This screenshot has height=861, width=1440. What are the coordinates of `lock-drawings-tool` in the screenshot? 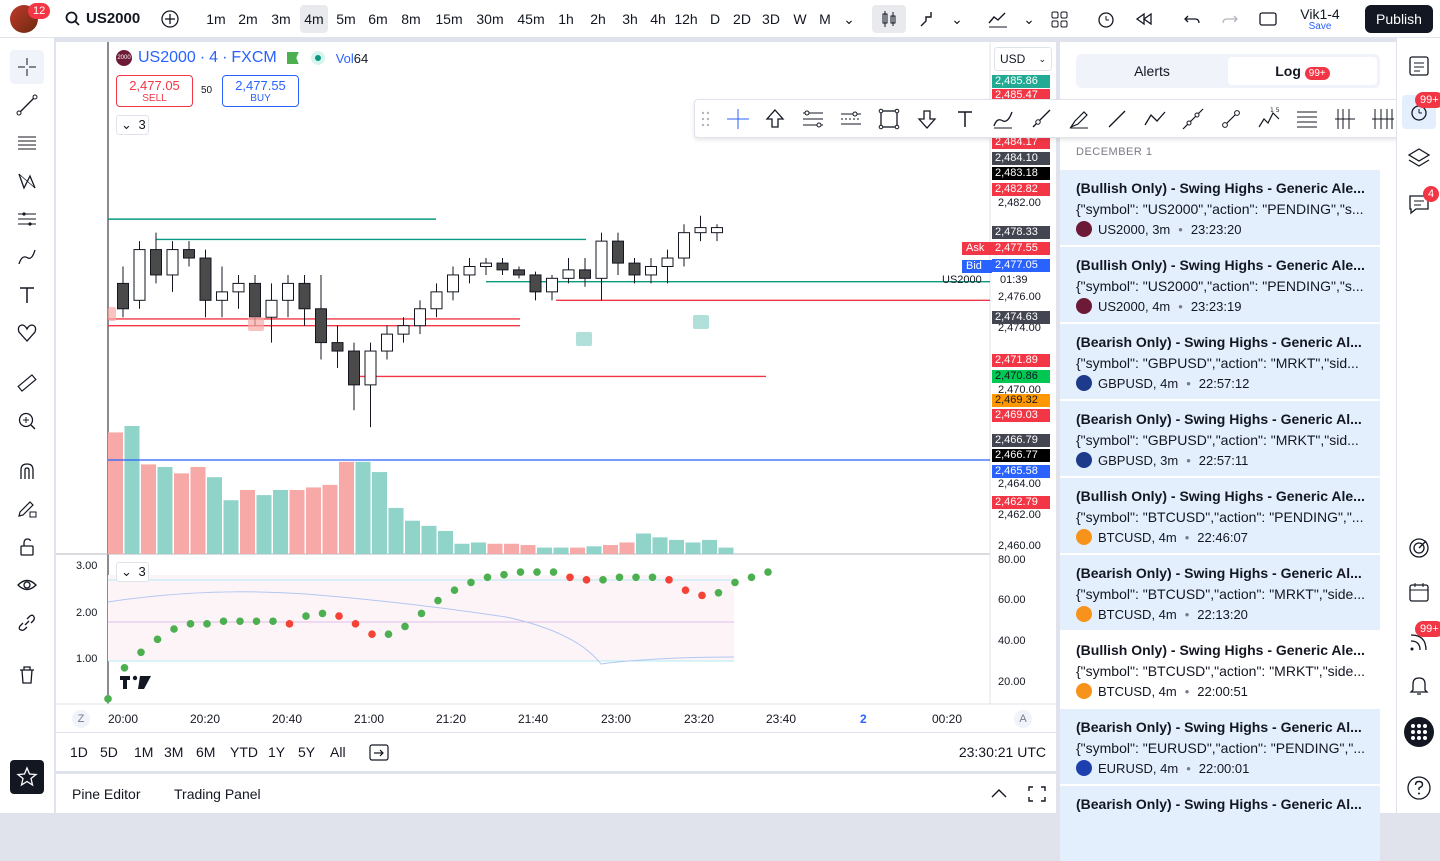 It's located at (27, 547).